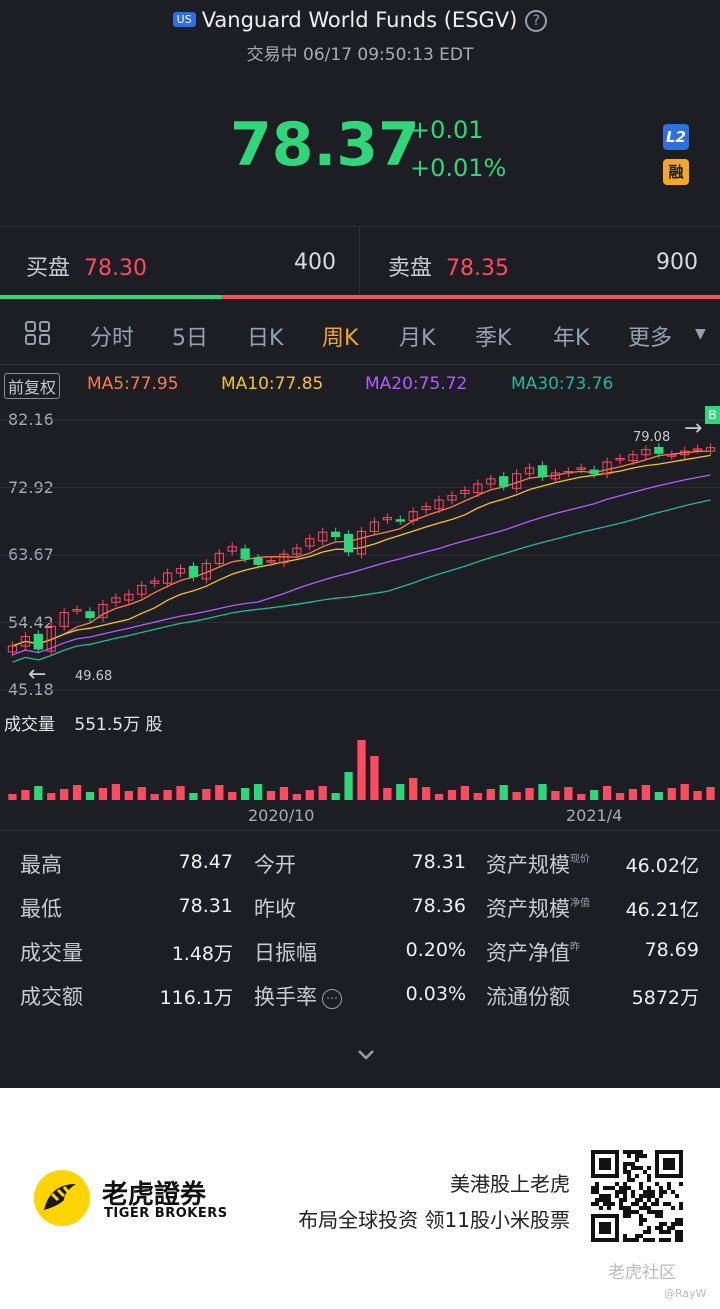 The height and width of the screenshot is (1309, 720). I want to click on brand-name-cn: 老虎證券, so click(154, 1195).